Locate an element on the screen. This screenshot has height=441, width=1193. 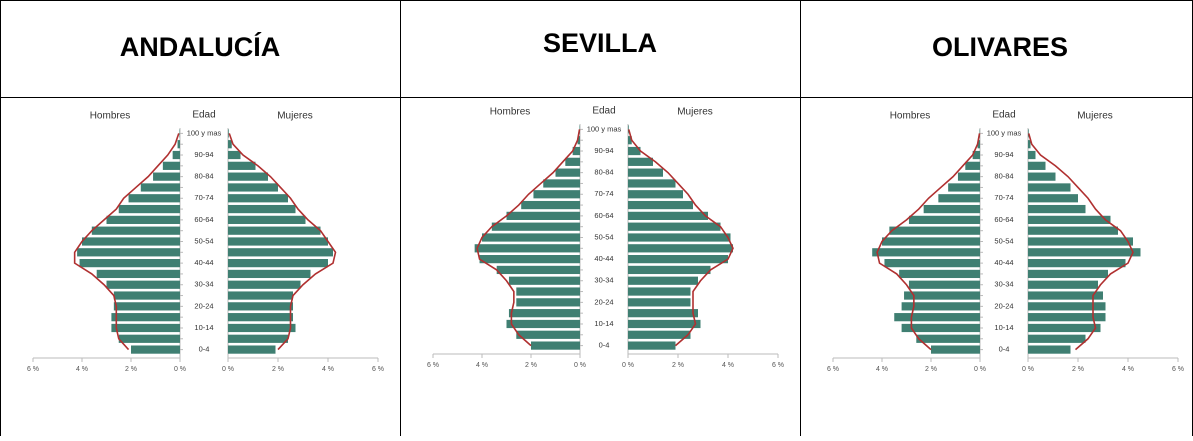
y-tick-label: 70-74 is located at coordinates (1003, 197).